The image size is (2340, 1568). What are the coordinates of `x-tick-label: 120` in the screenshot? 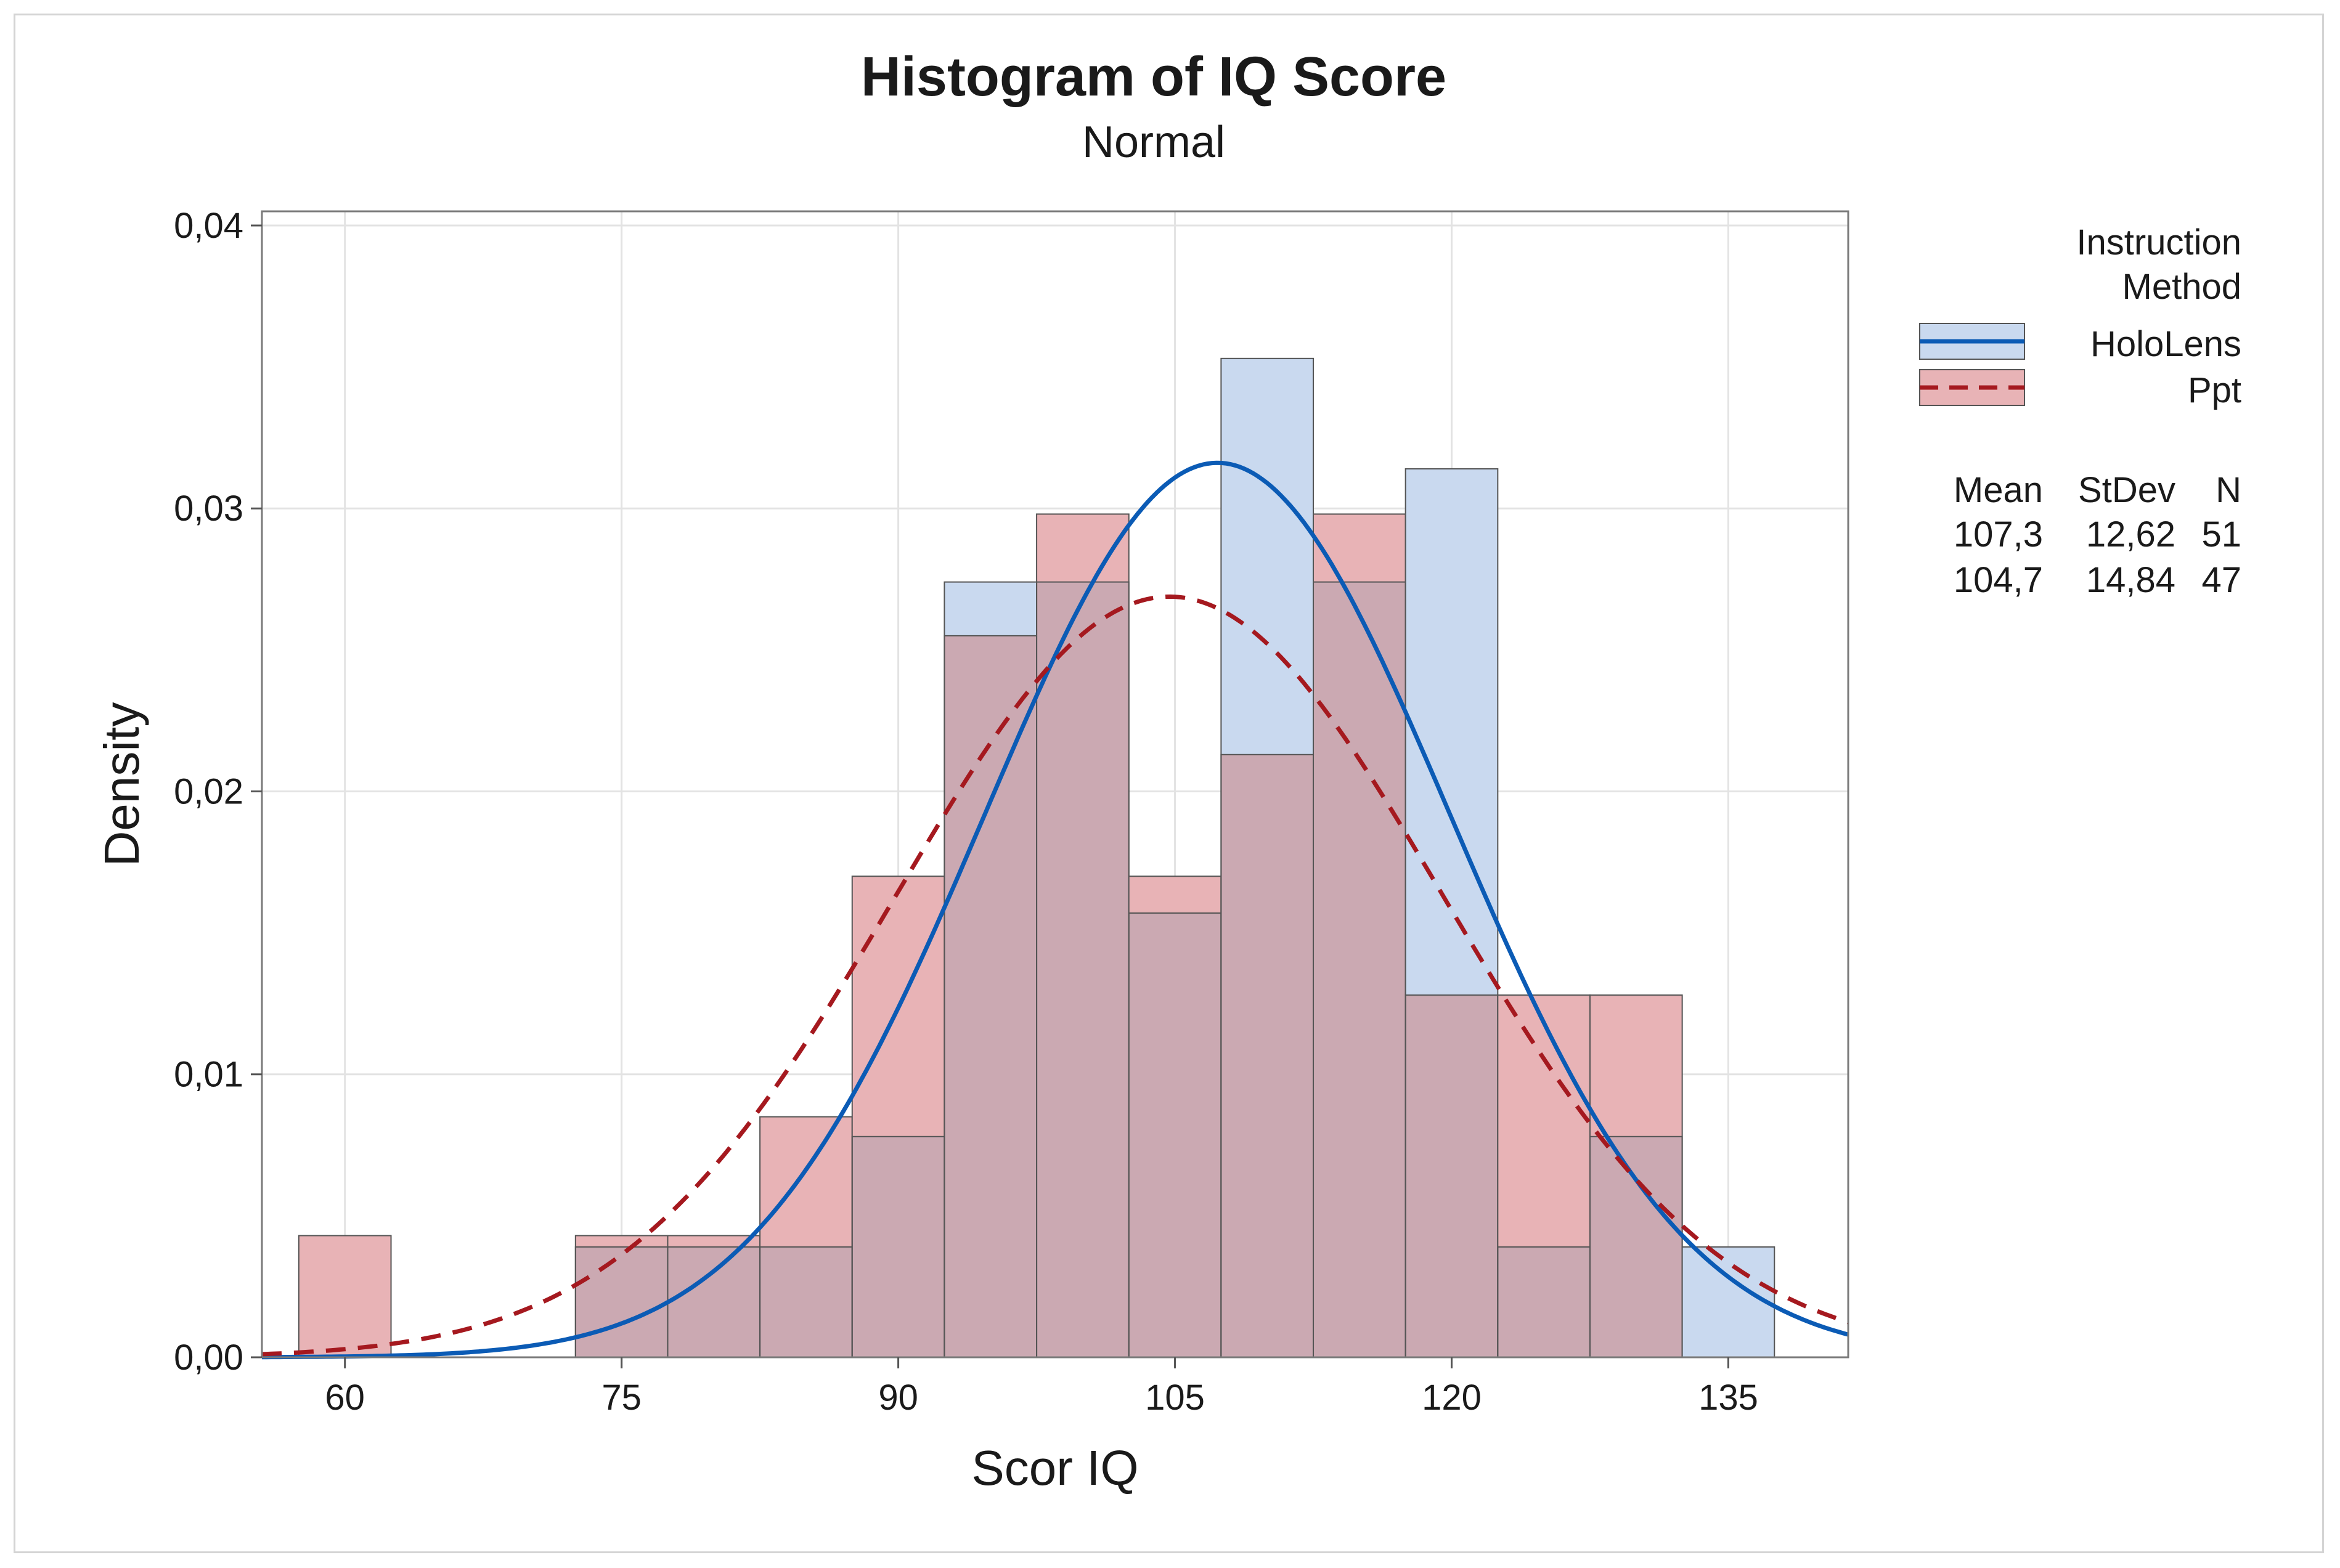 It's located at (1452, 1398).